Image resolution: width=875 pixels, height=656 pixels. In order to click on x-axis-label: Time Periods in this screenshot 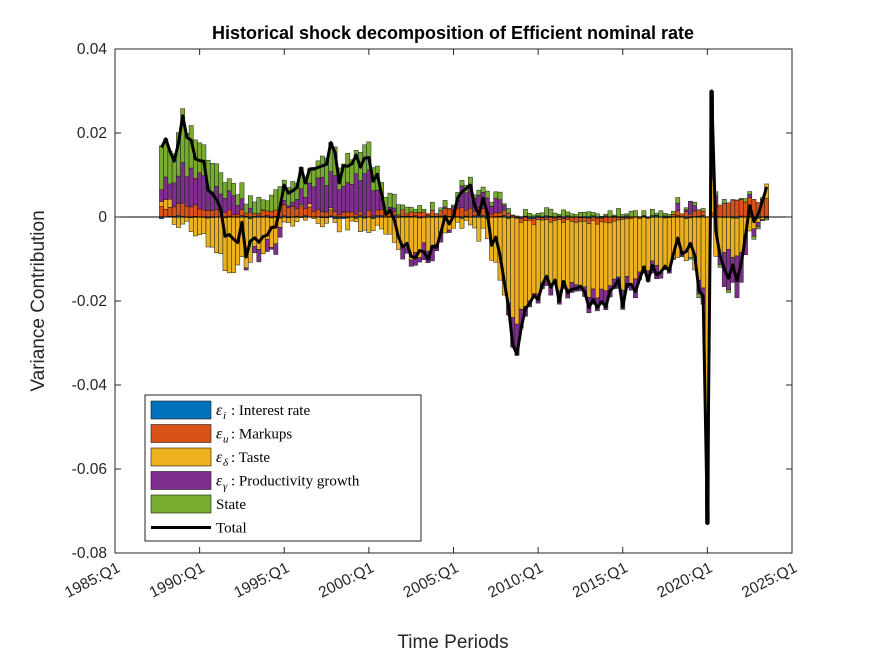, I will do `click(452, 642)`.